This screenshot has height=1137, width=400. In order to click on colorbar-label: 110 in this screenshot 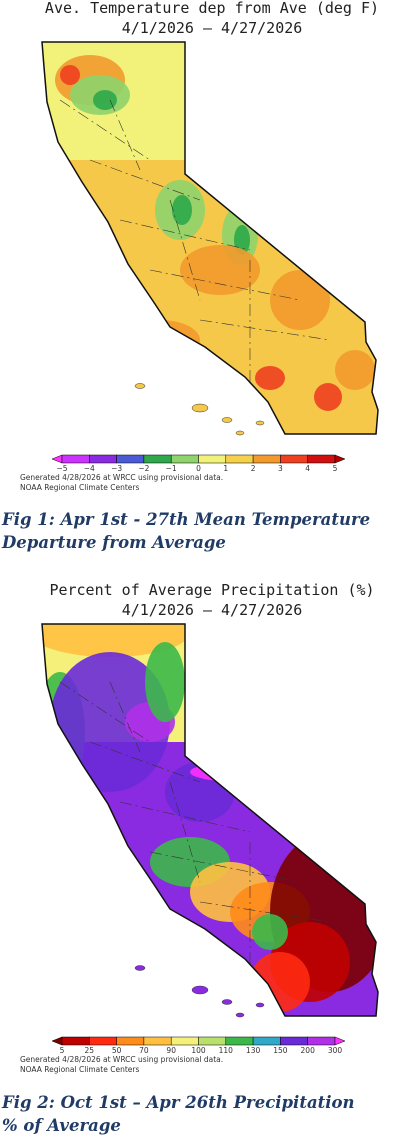, I will do `click(226, 1050)`.